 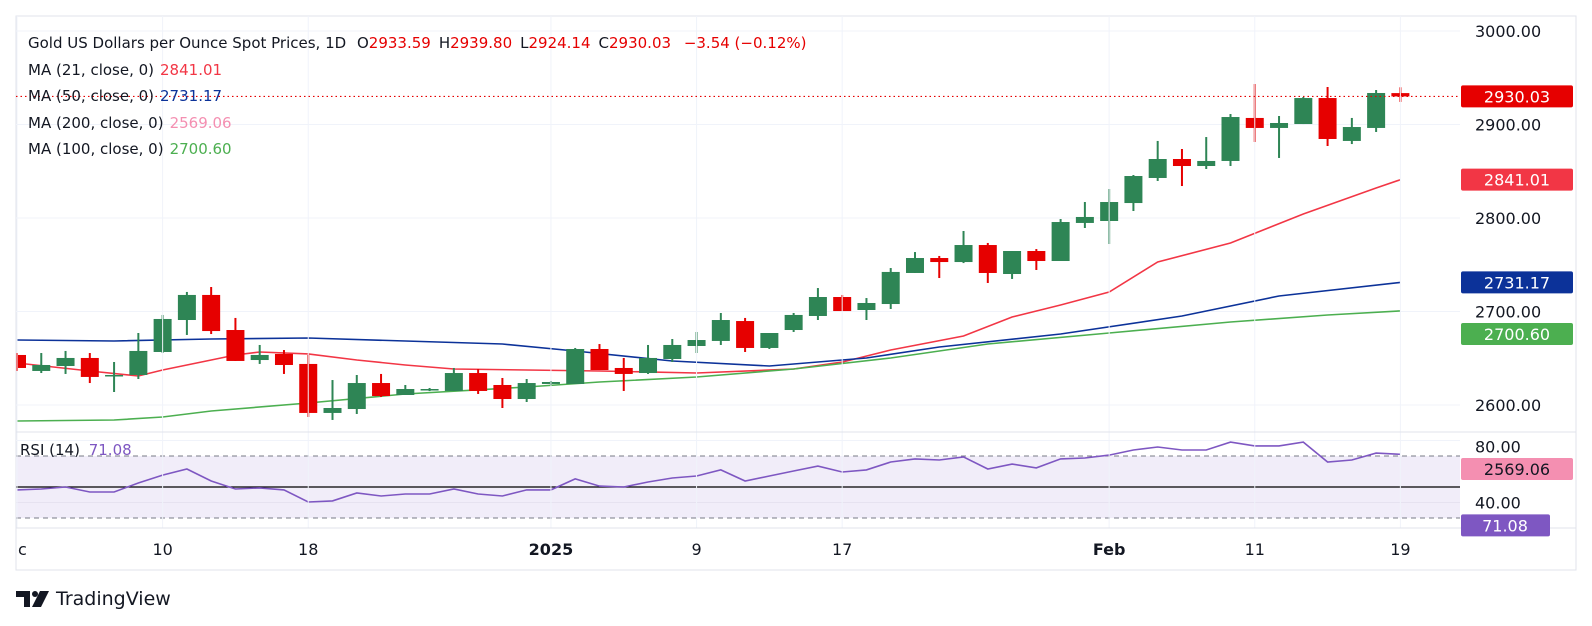 I want to click on ma-legend-row: MA (50, close, 0) 2731.17, so click(x=417, y=96).